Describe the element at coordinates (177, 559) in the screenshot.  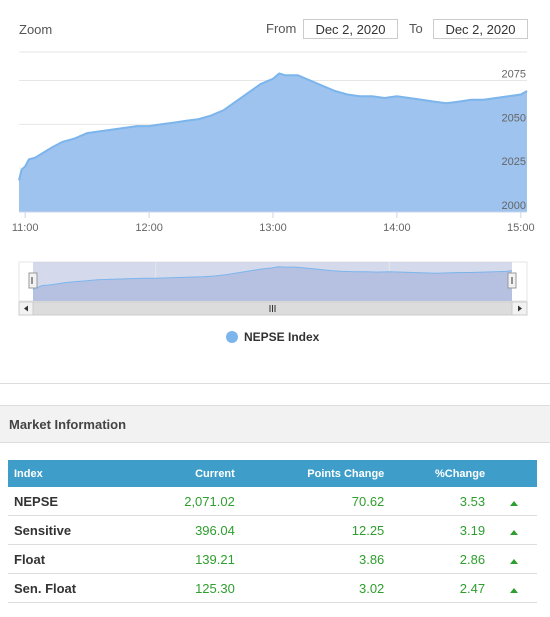
I see `current-value: 139.21` at that location.